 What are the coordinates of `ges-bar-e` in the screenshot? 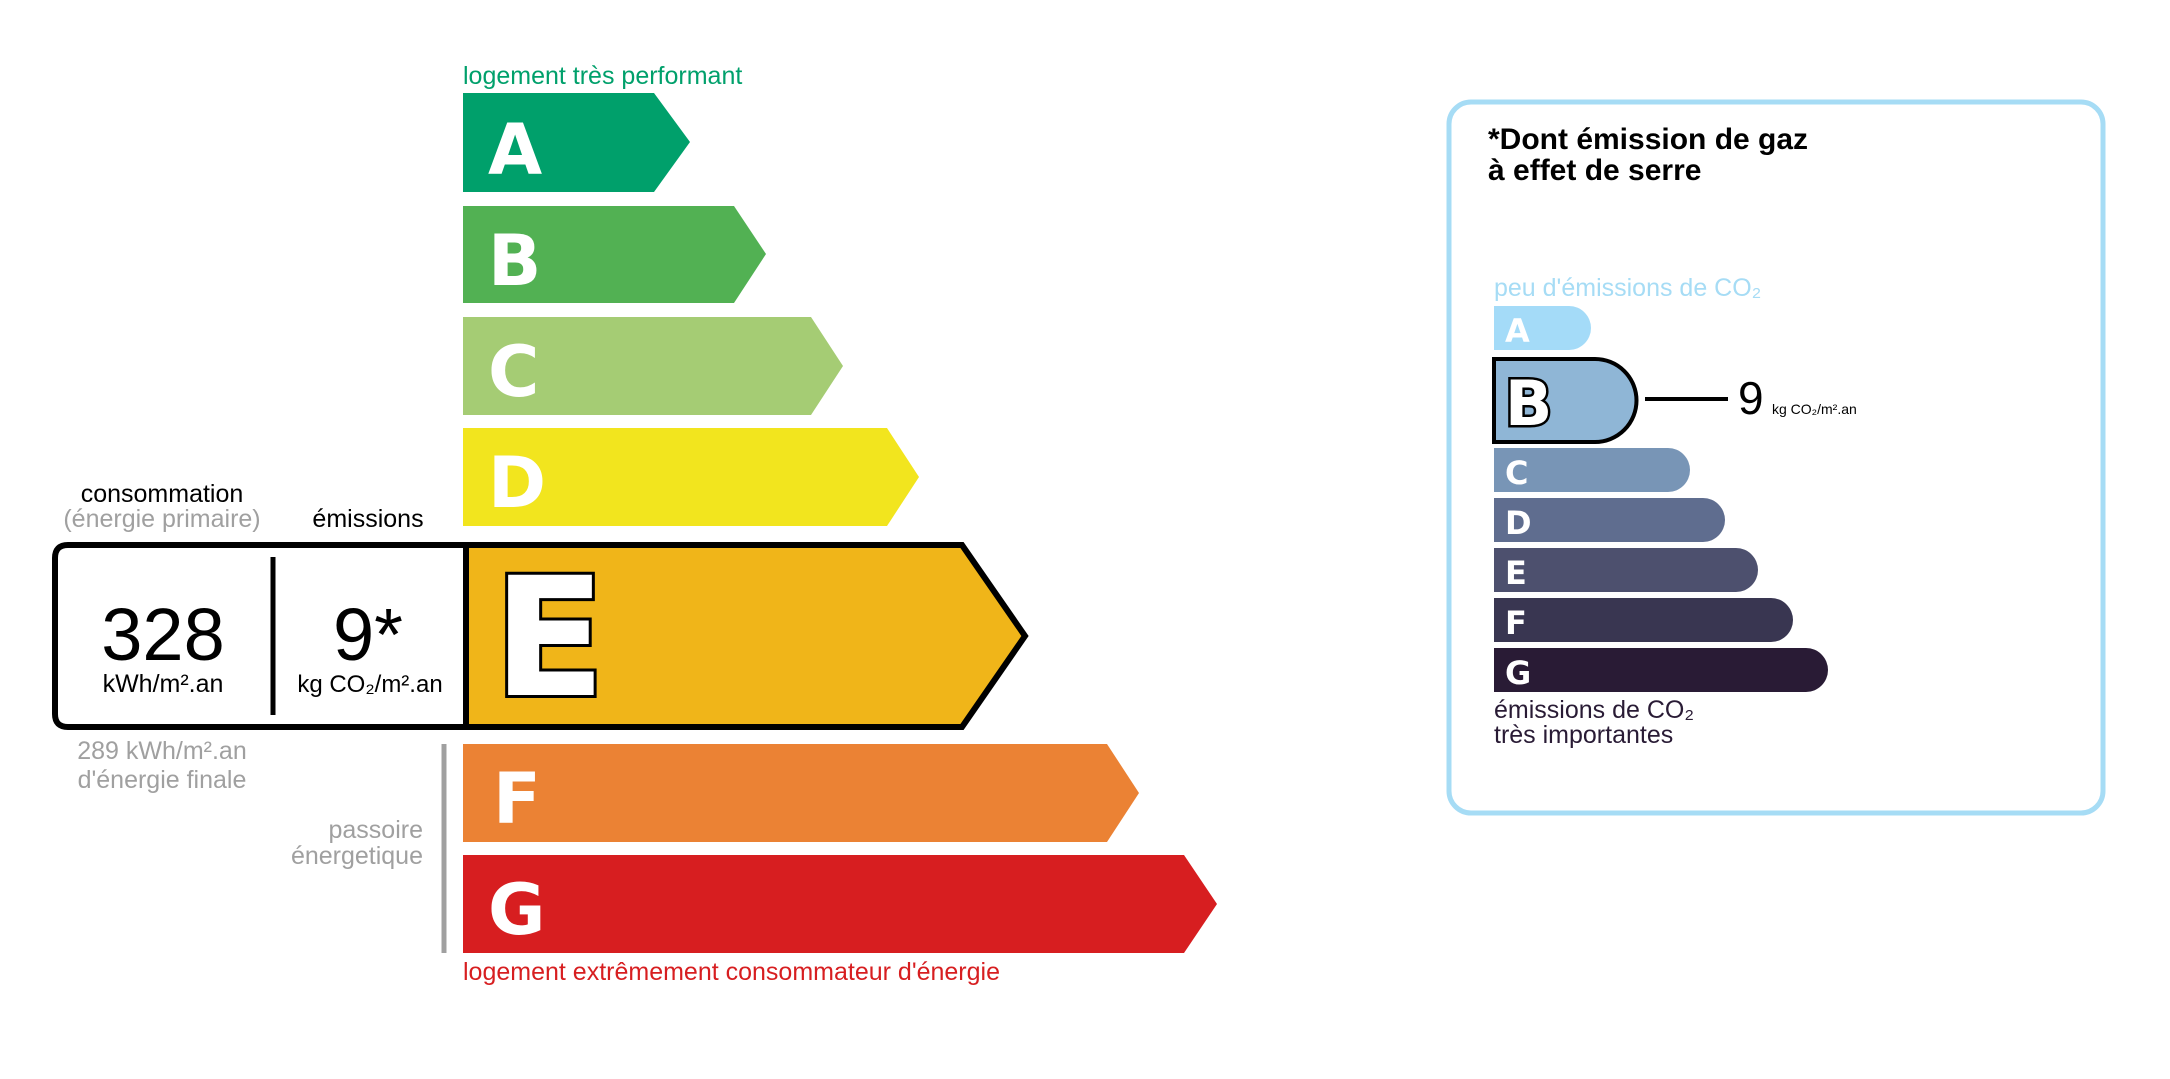 It's located at (1626, 570).